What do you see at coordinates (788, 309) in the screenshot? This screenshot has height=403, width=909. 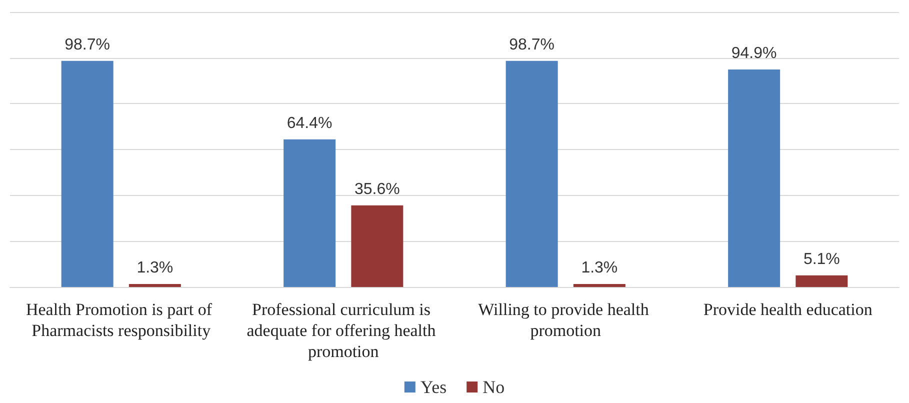 I see `x-tick-label: Provide health education` at bounding box center [788, 309].